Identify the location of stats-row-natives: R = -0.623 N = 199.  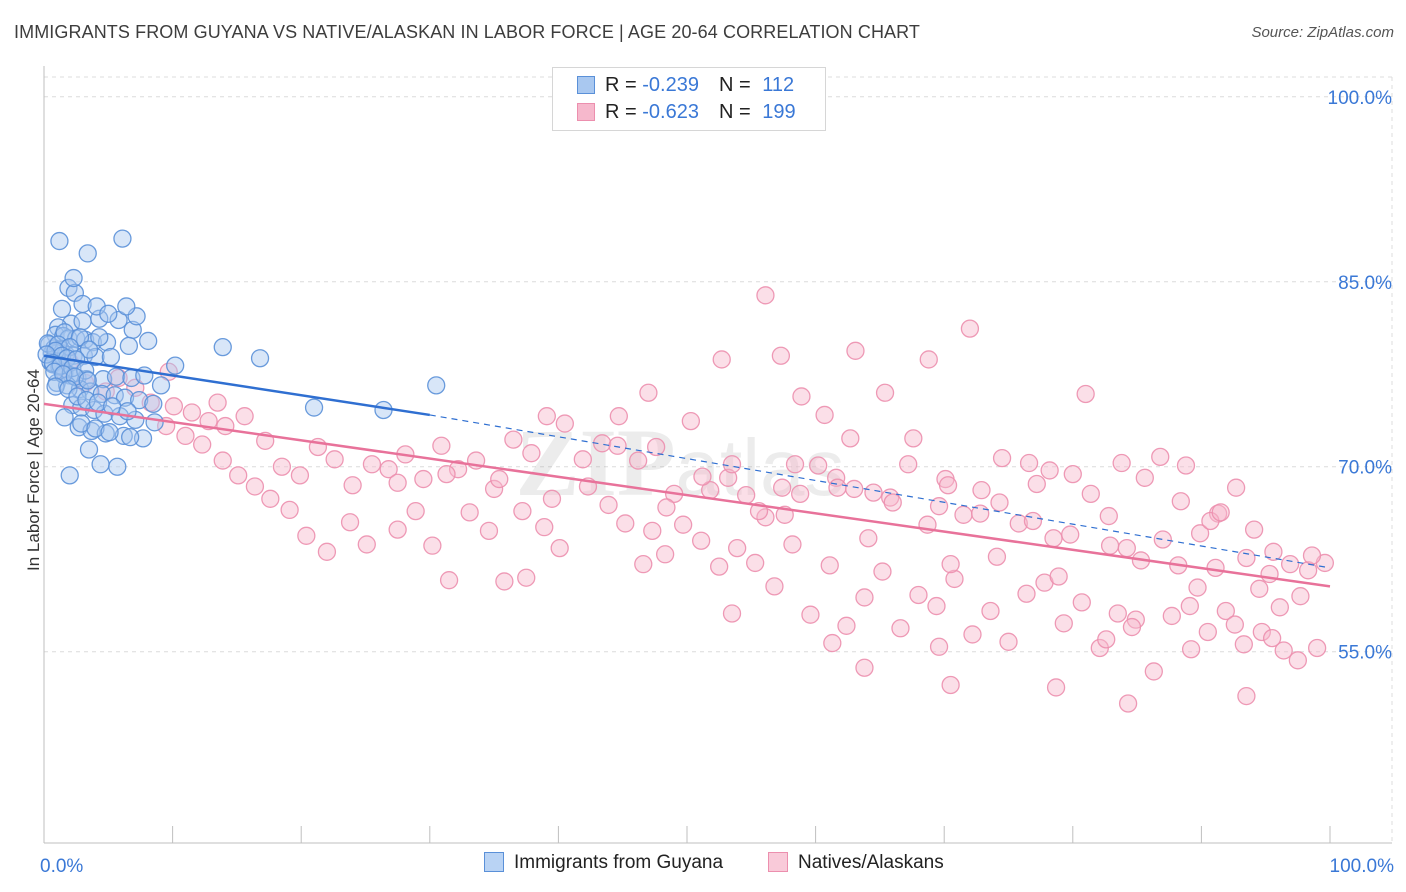
(686, 114).